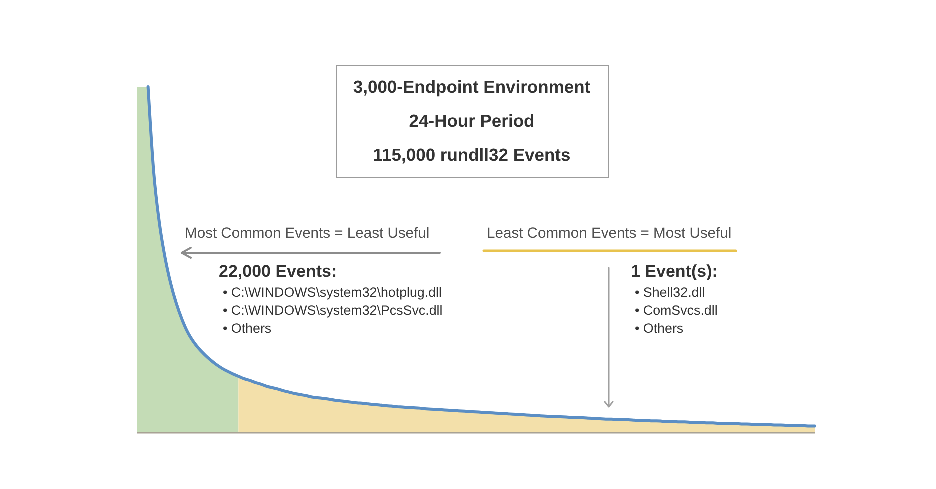  Describe the element at coordinates (332, 292) in the screenshot. I see `annotation: • C:\WINDOWS\system32\hotplug.dll` at that location.